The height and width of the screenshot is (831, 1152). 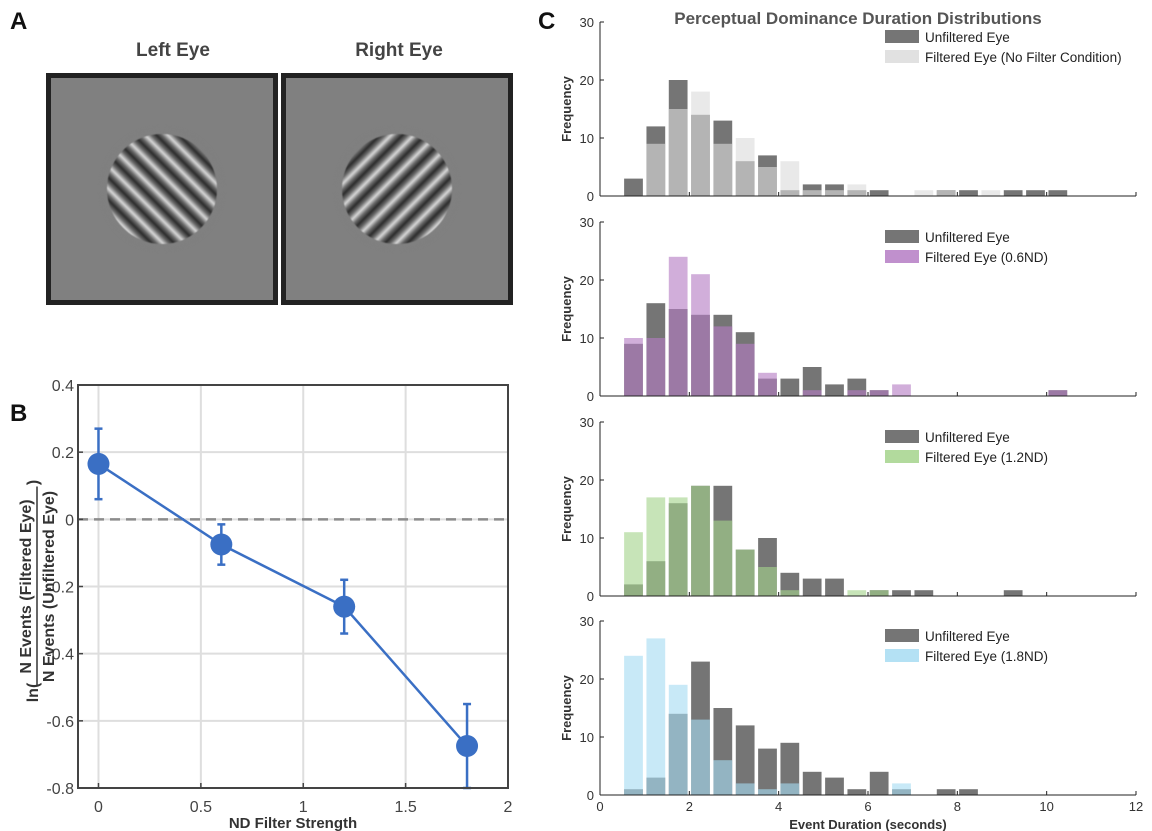 I want to click on left-grating, so click(x=162, y=189).